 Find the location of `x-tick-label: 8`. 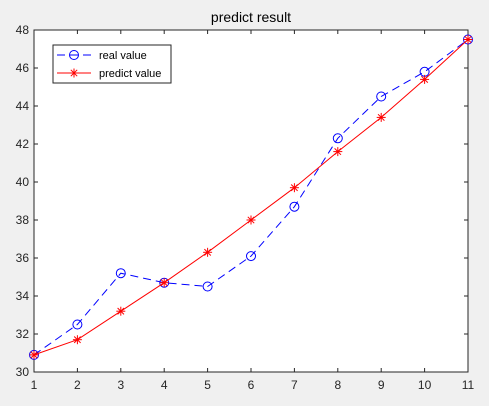

x-tick-label: 8 is located at coordinates (337, 385).